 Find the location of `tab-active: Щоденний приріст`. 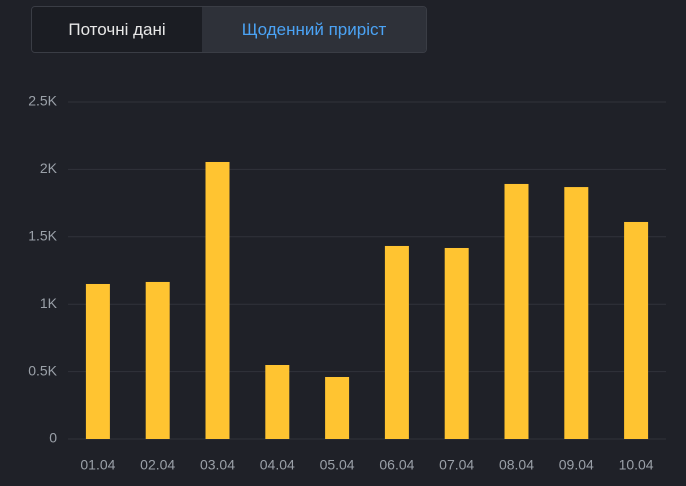

tab-active: Щоденний приріст is located at coordinates (314, 29).